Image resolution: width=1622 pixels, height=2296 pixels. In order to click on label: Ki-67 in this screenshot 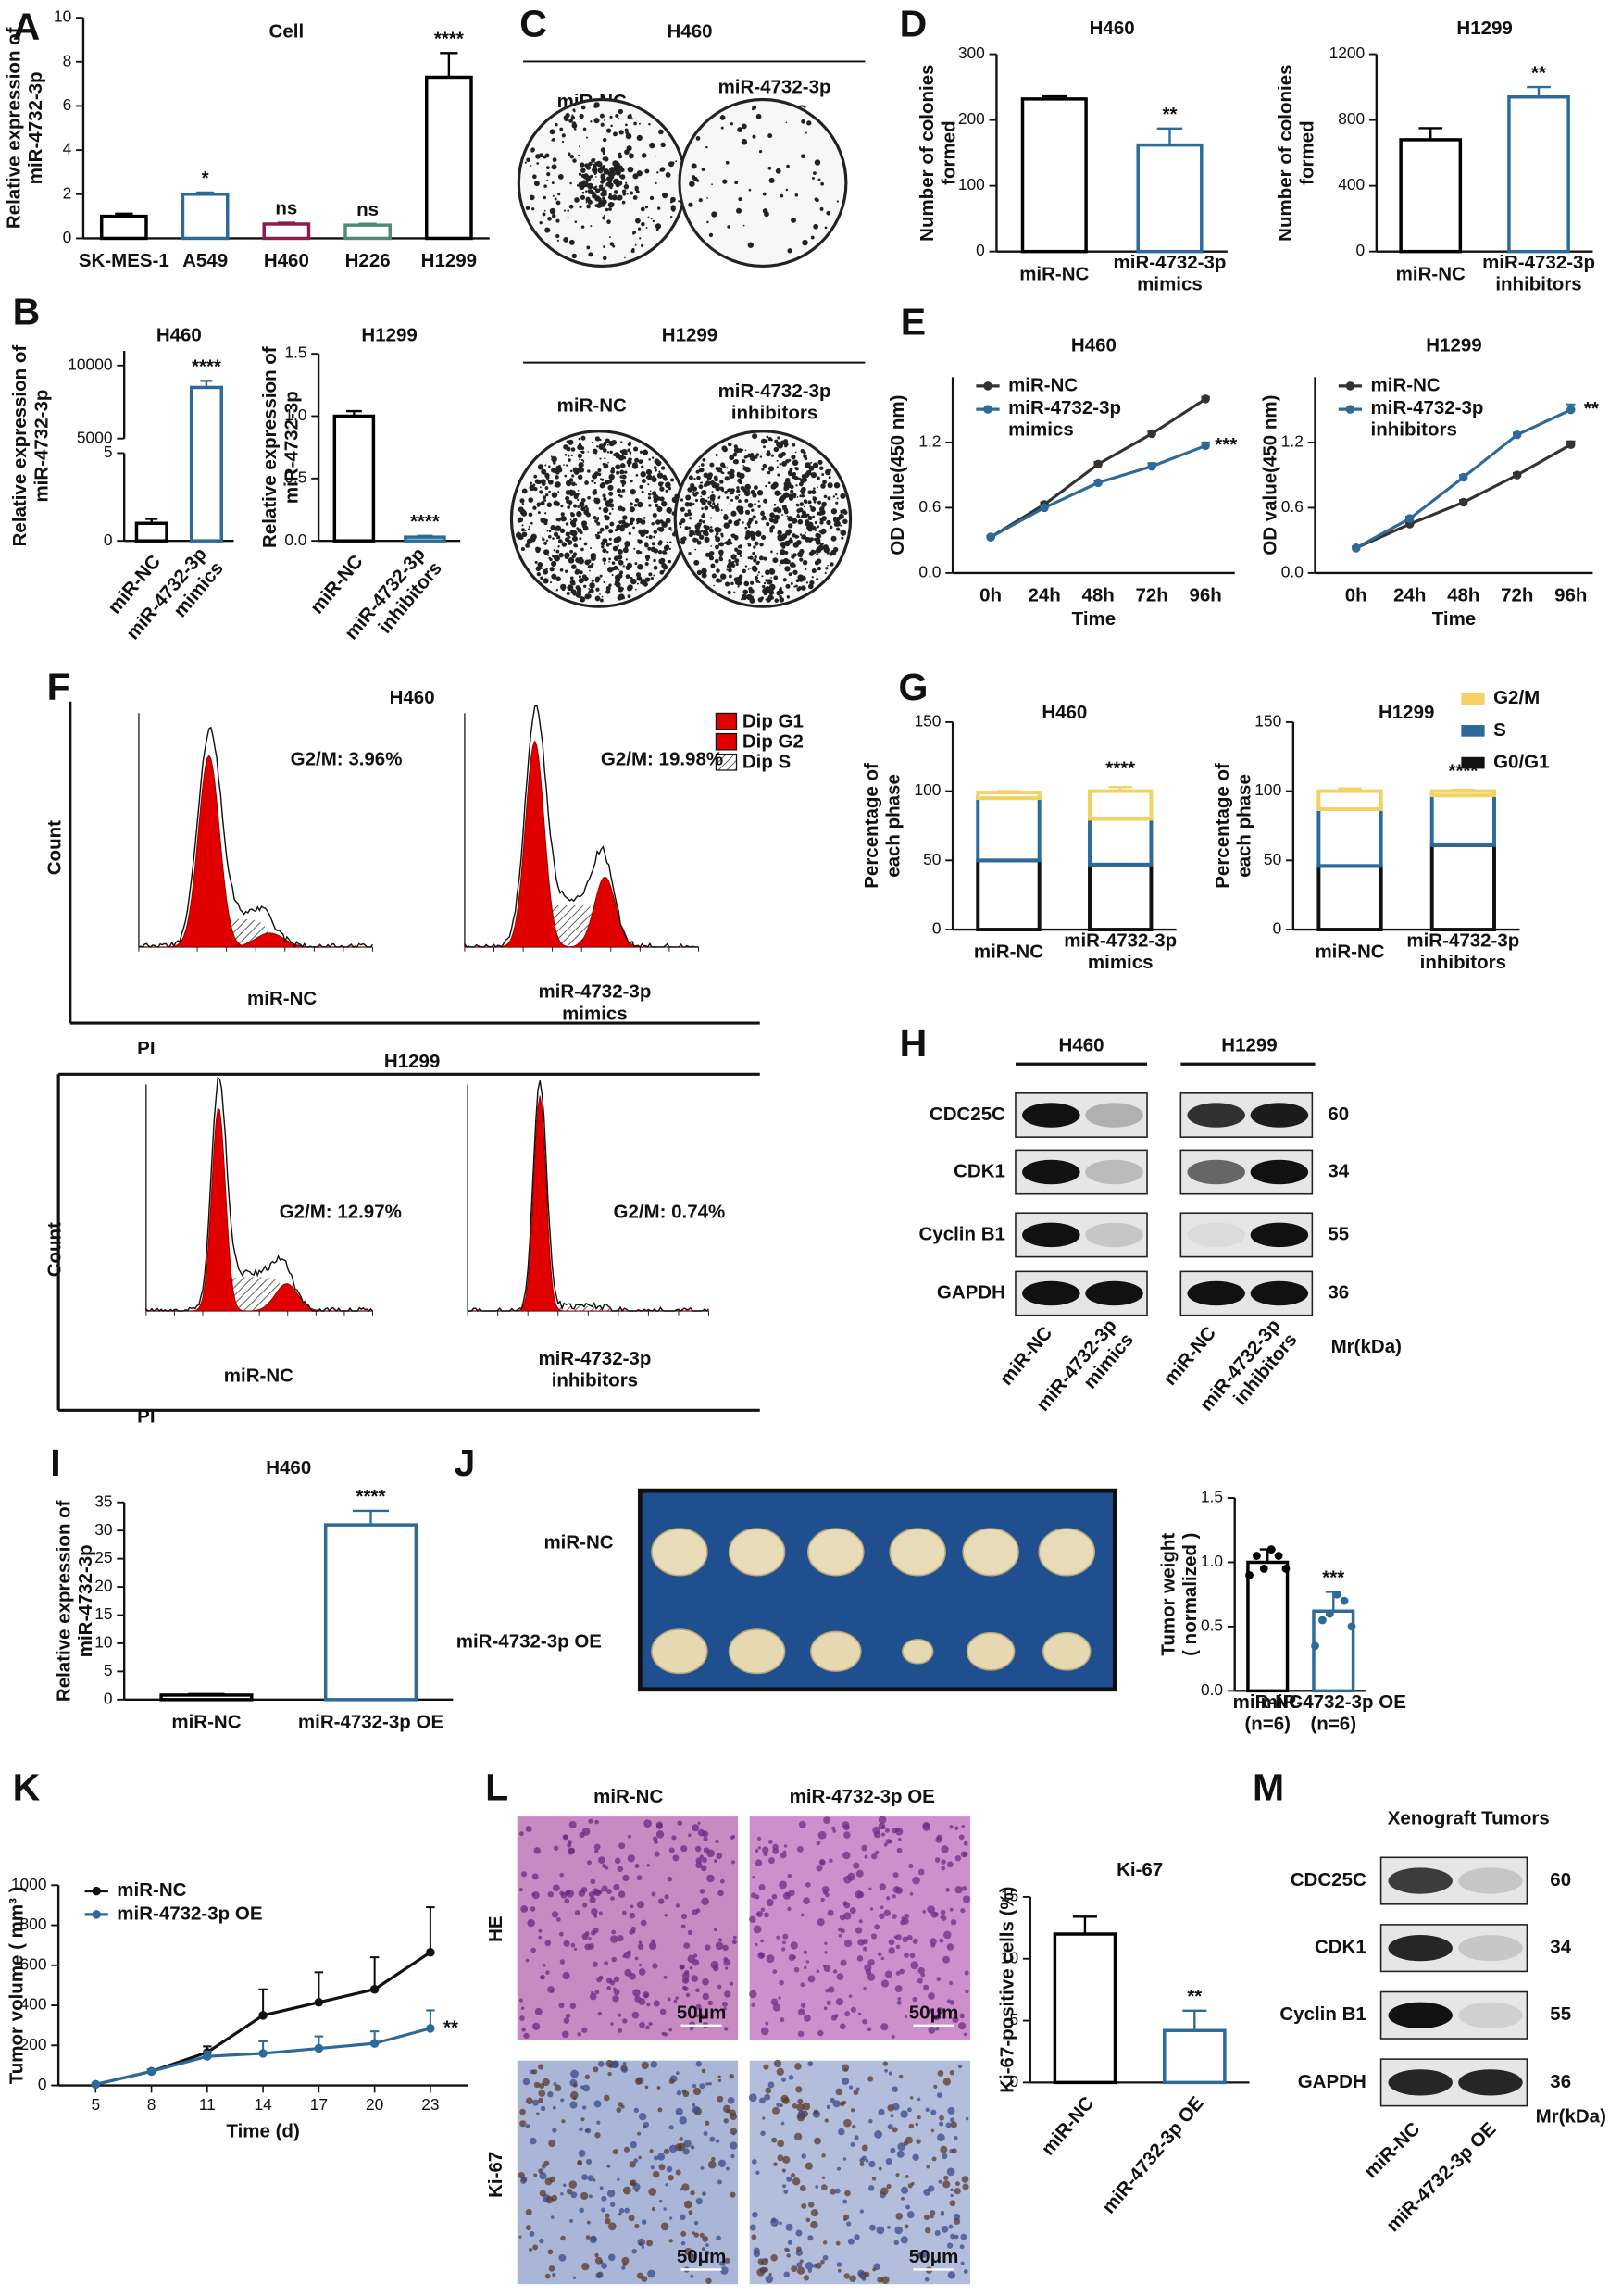, I will do `click(495, 2175)`.